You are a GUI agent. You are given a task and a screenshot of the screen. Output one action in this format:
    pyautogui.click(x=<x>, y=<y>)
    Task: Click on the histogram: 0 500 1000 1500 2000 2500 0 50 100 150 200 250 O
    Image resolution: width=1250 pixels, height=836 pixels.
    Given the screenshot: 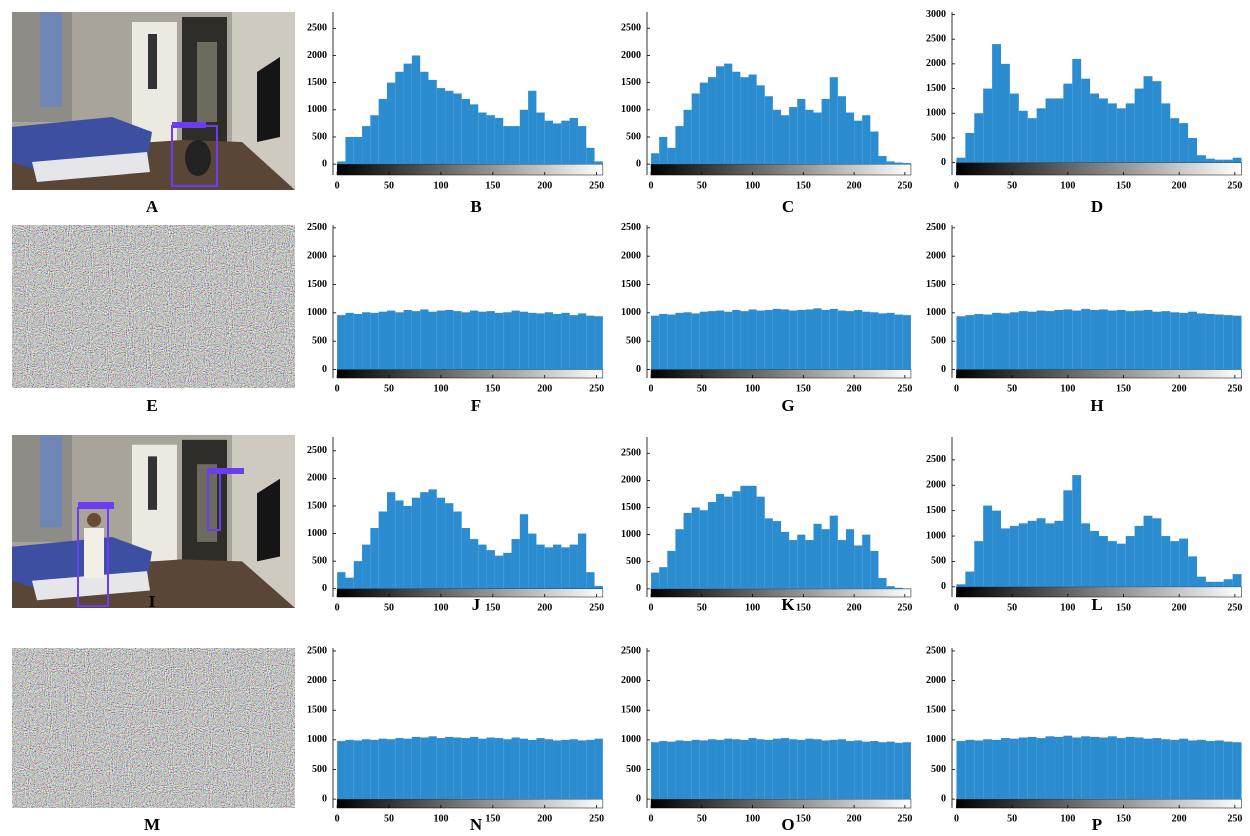 What is the action you would take?
    pyautogui.click(x=766, y=739)
    